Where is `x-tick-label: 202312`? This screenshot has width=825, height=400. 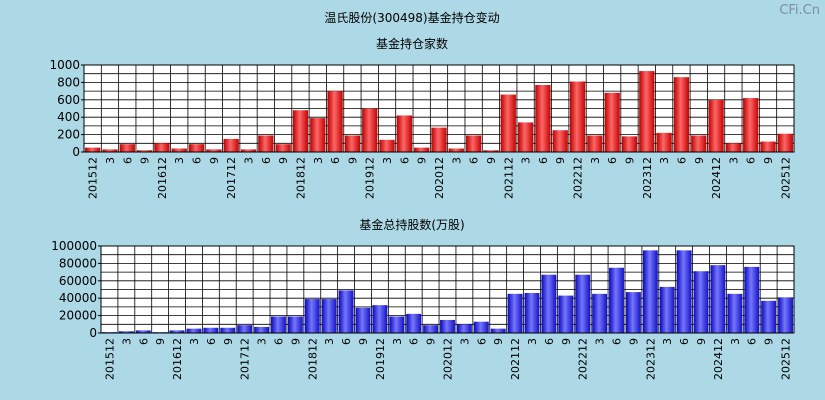
x-tick-label: 202312 is located at coordinates (647, 178).